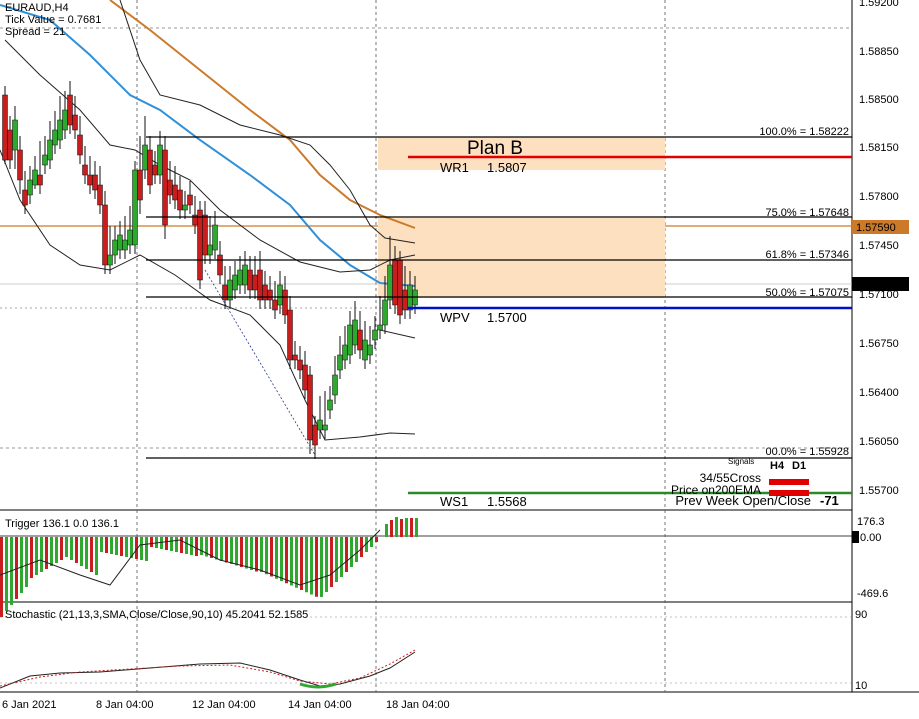 The width and height of the screenshot is (919, 719). I want to click on stochastic-main-line, so click(208, 670).